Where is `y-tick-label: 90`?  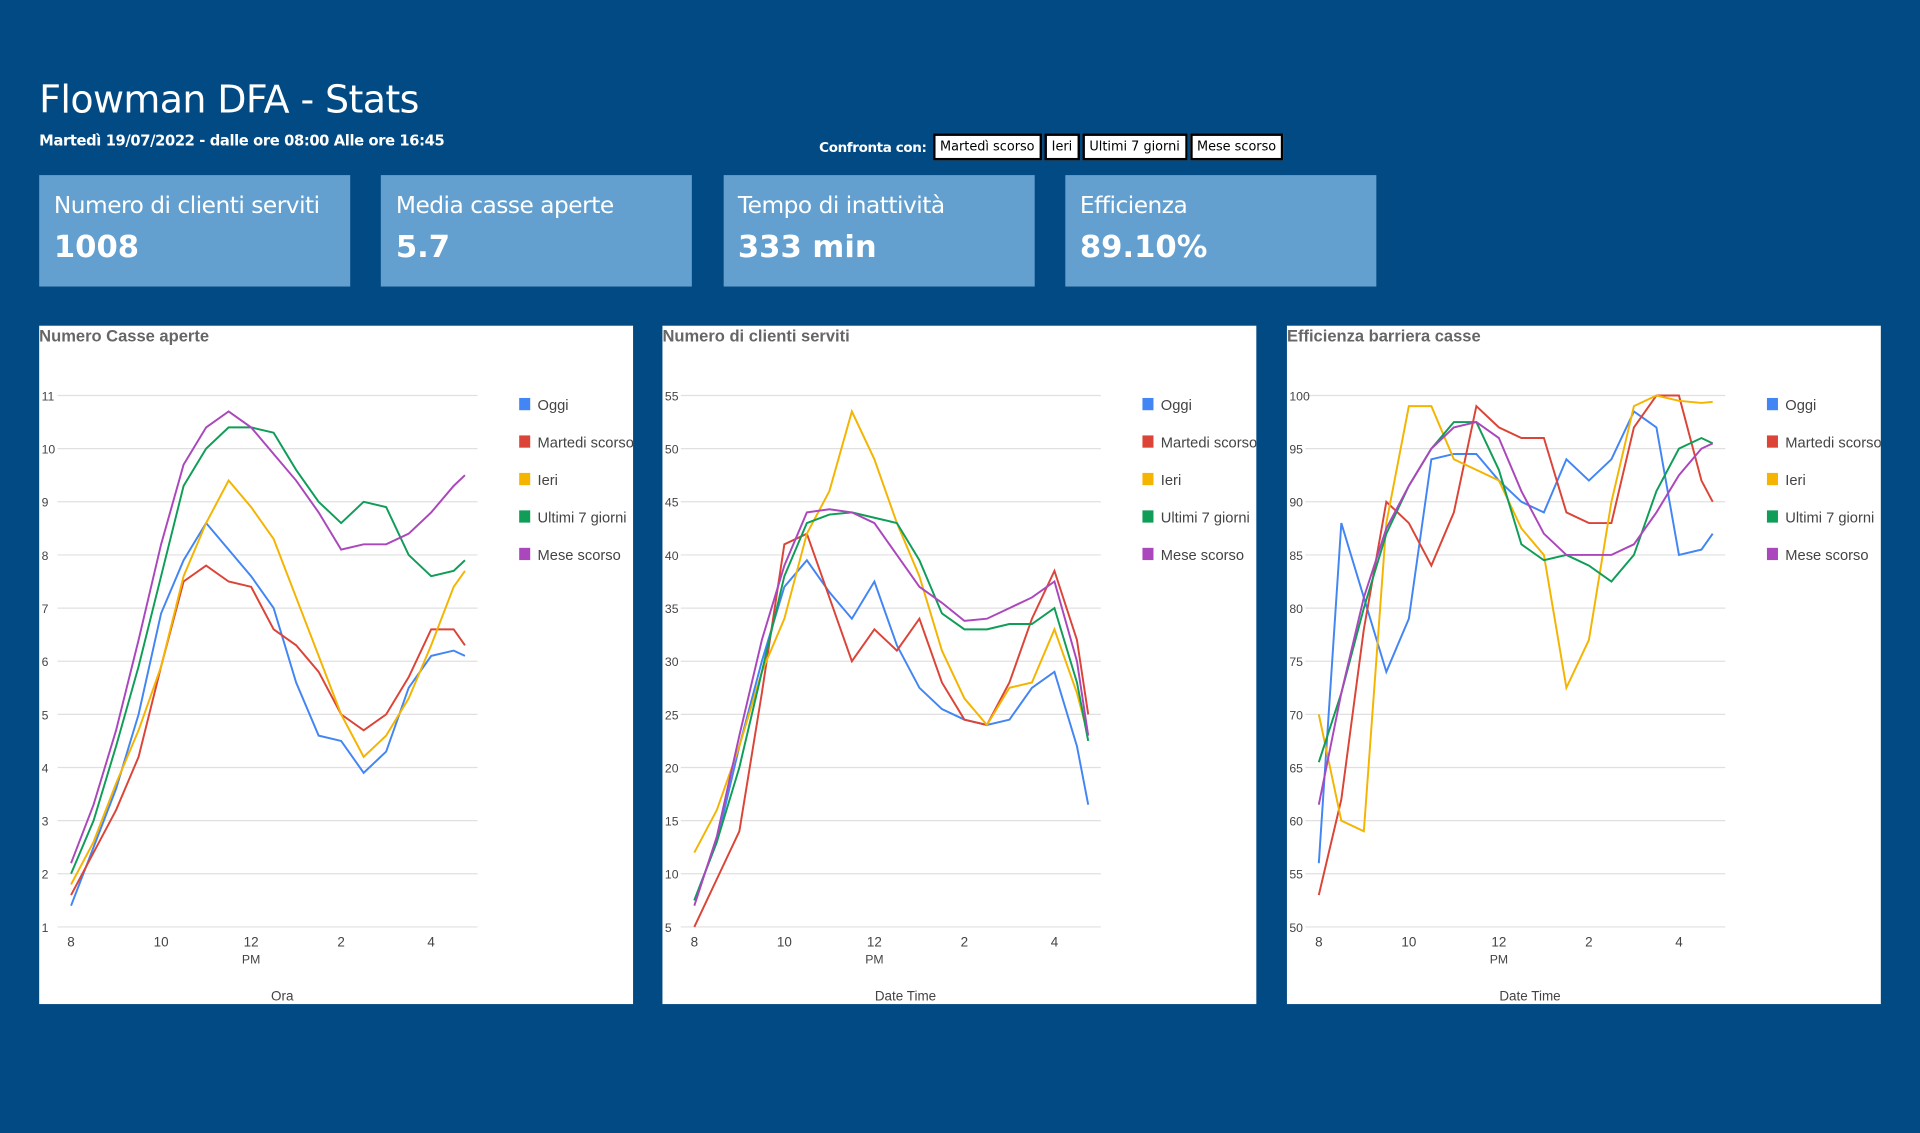 y-tick-label: 90 is located at coordinates (1296, 503).